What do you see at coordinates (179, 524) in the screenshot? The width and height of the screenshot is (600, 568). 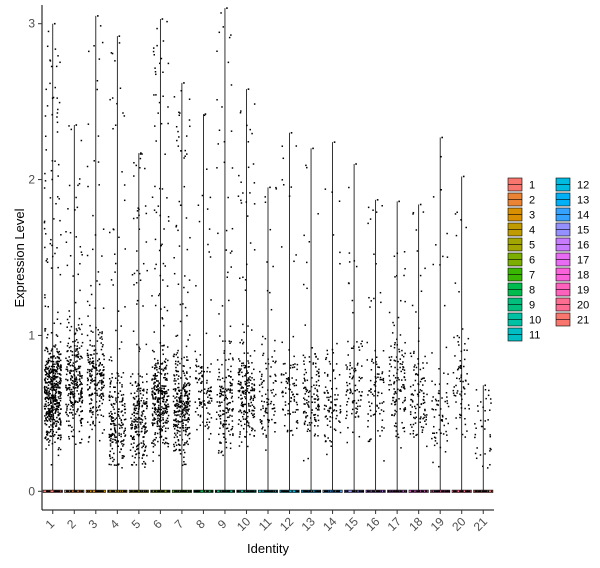 I see `x-tick-label: 7` at bounding box center [179, 524].